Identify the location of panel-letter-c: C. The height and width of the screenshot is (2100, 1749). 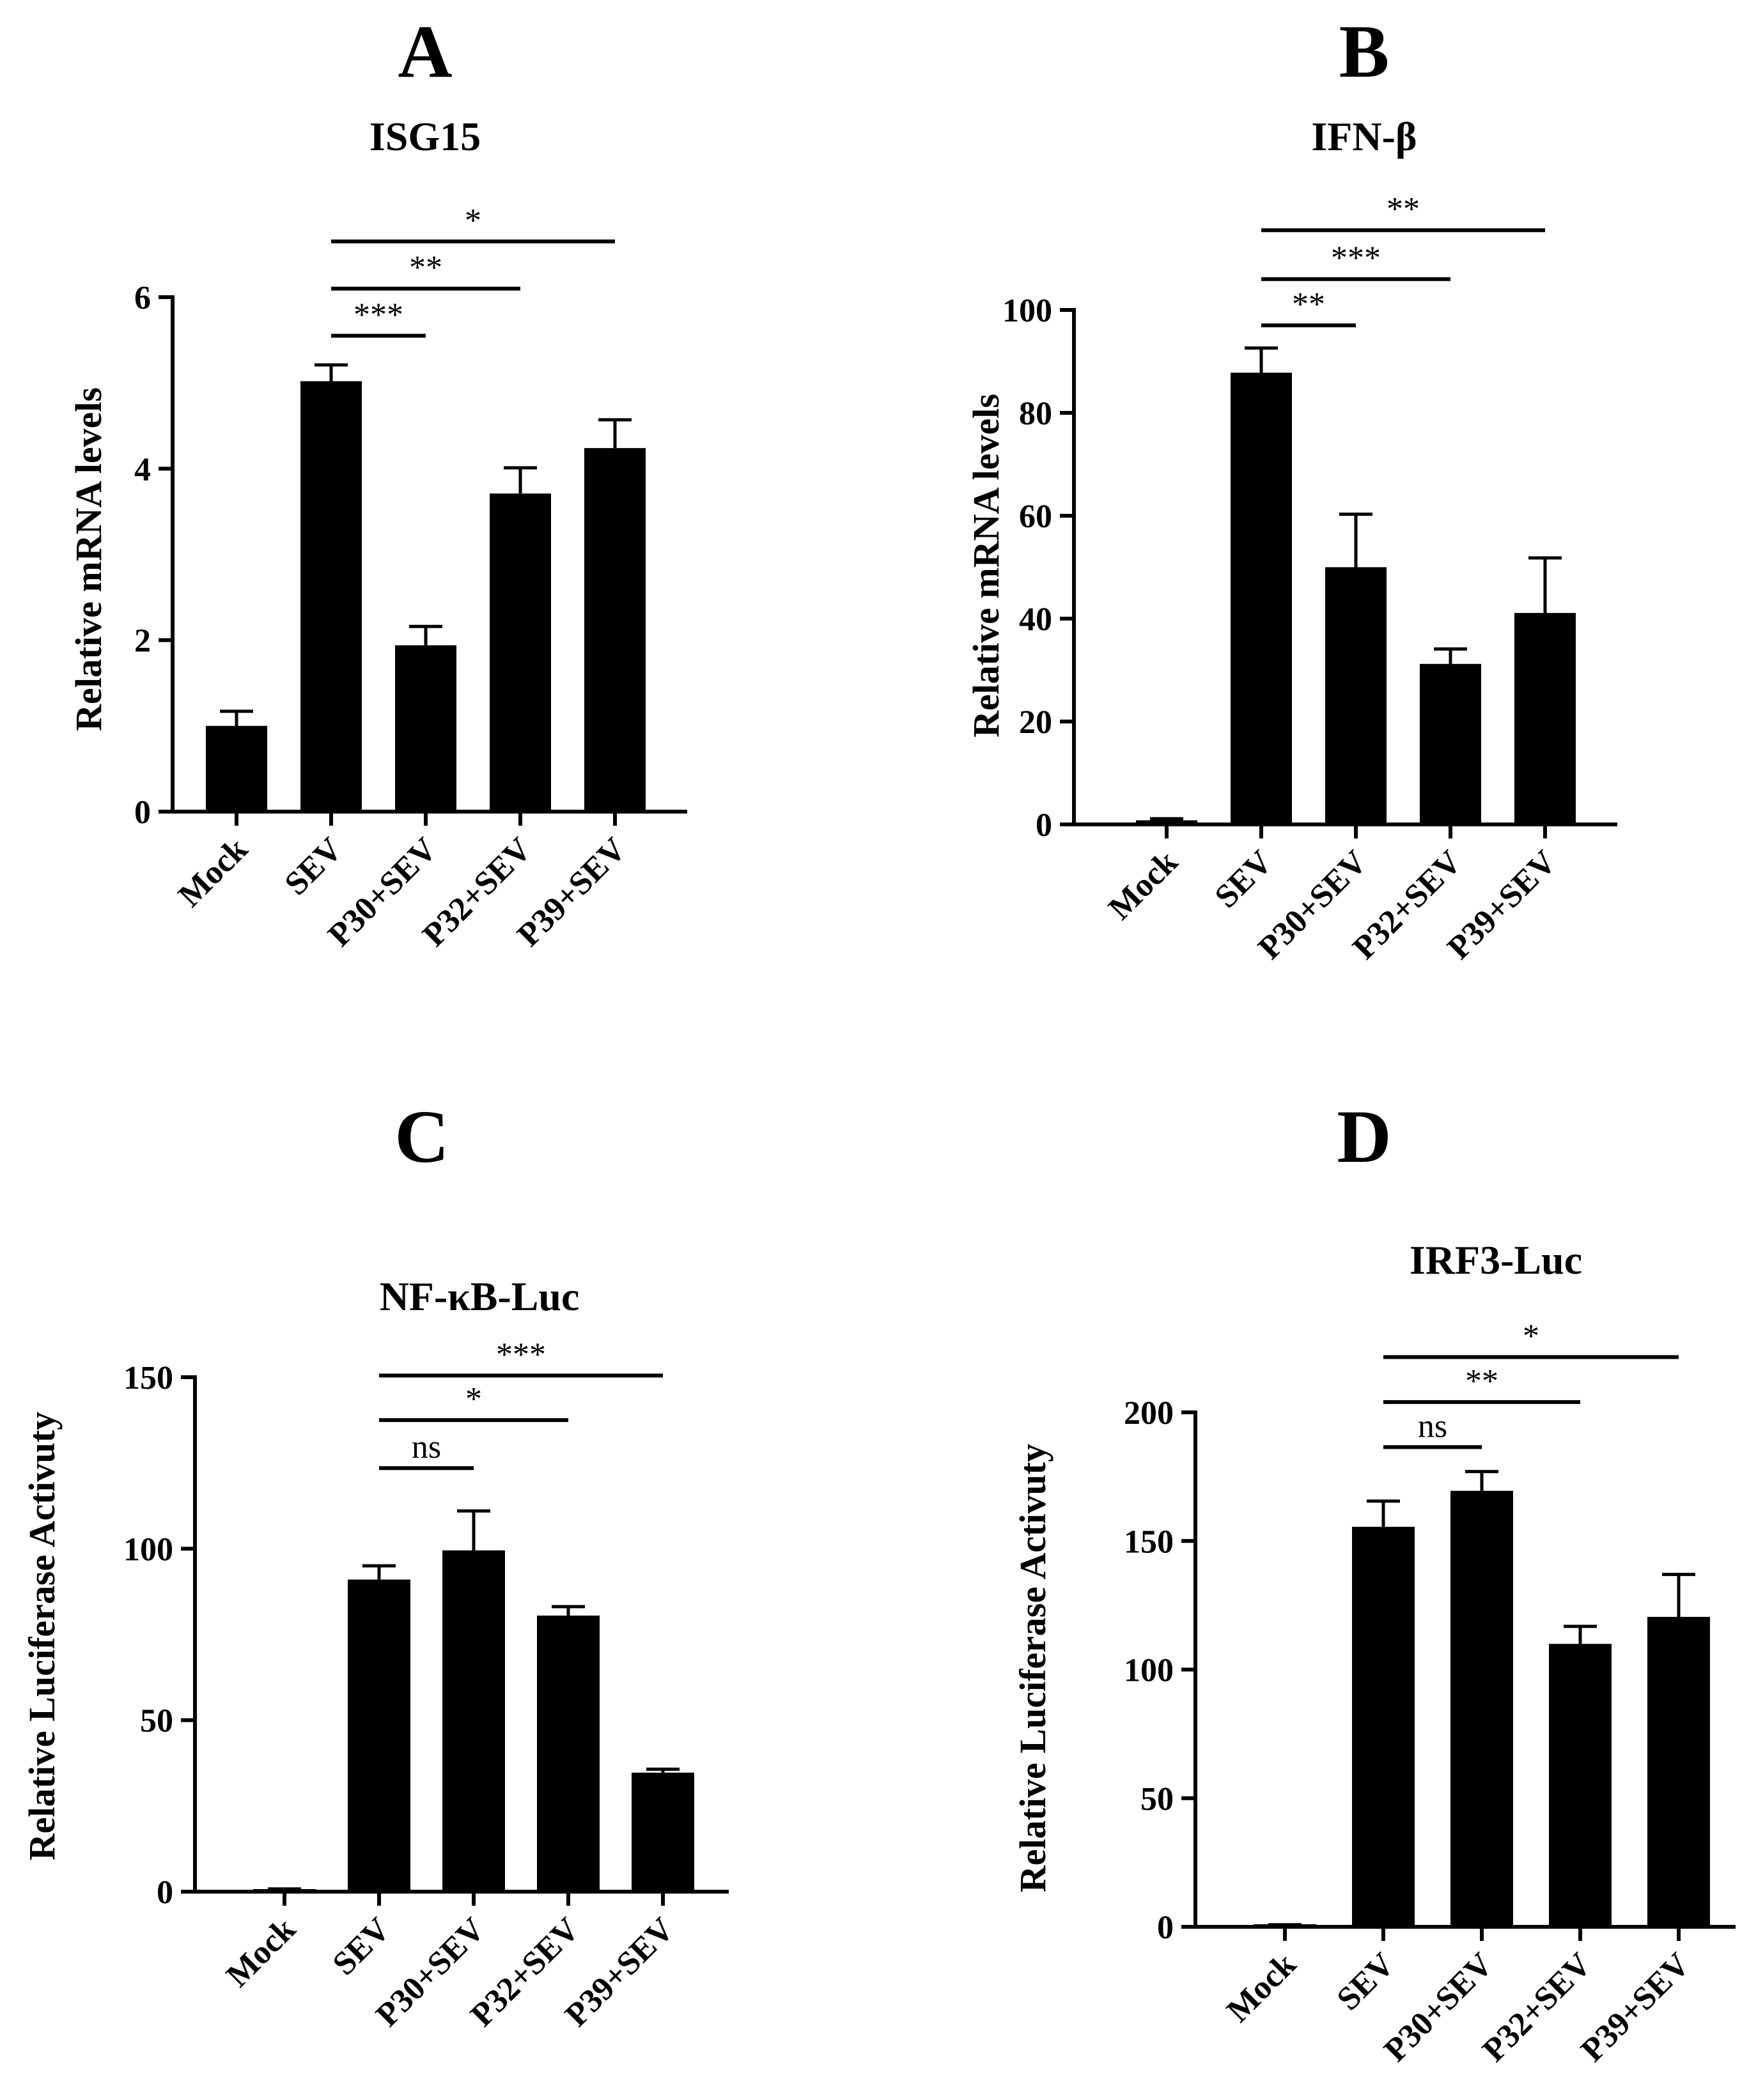
(421, 1136).